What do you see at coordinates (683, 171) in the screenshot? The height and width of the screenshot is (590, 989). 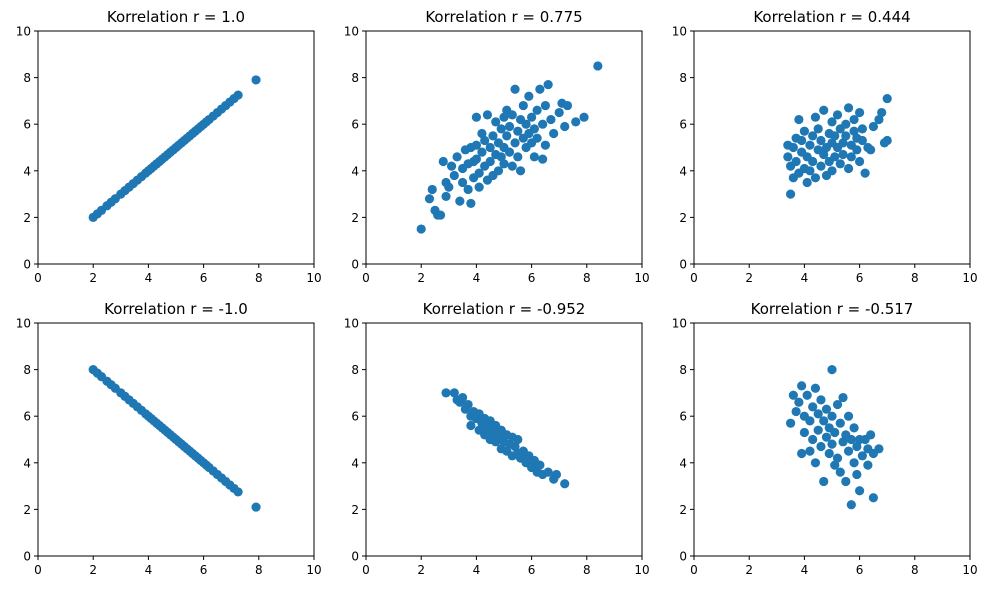 I see `y-tick-label: 4` at bounding box center [683, 171].